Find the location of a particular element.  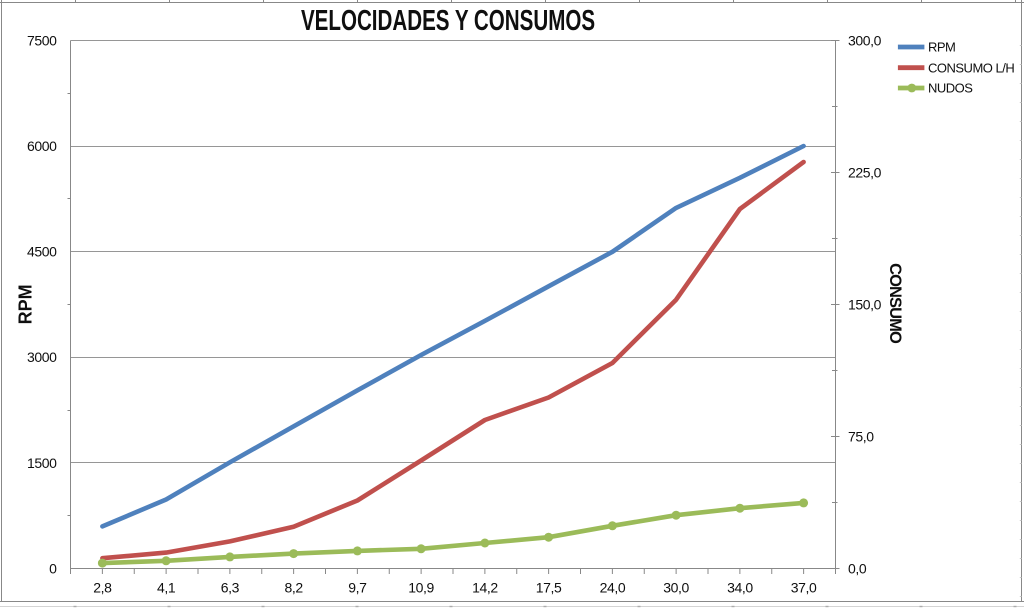

svg-text: 2,8 is located at coordinates (102, 587).